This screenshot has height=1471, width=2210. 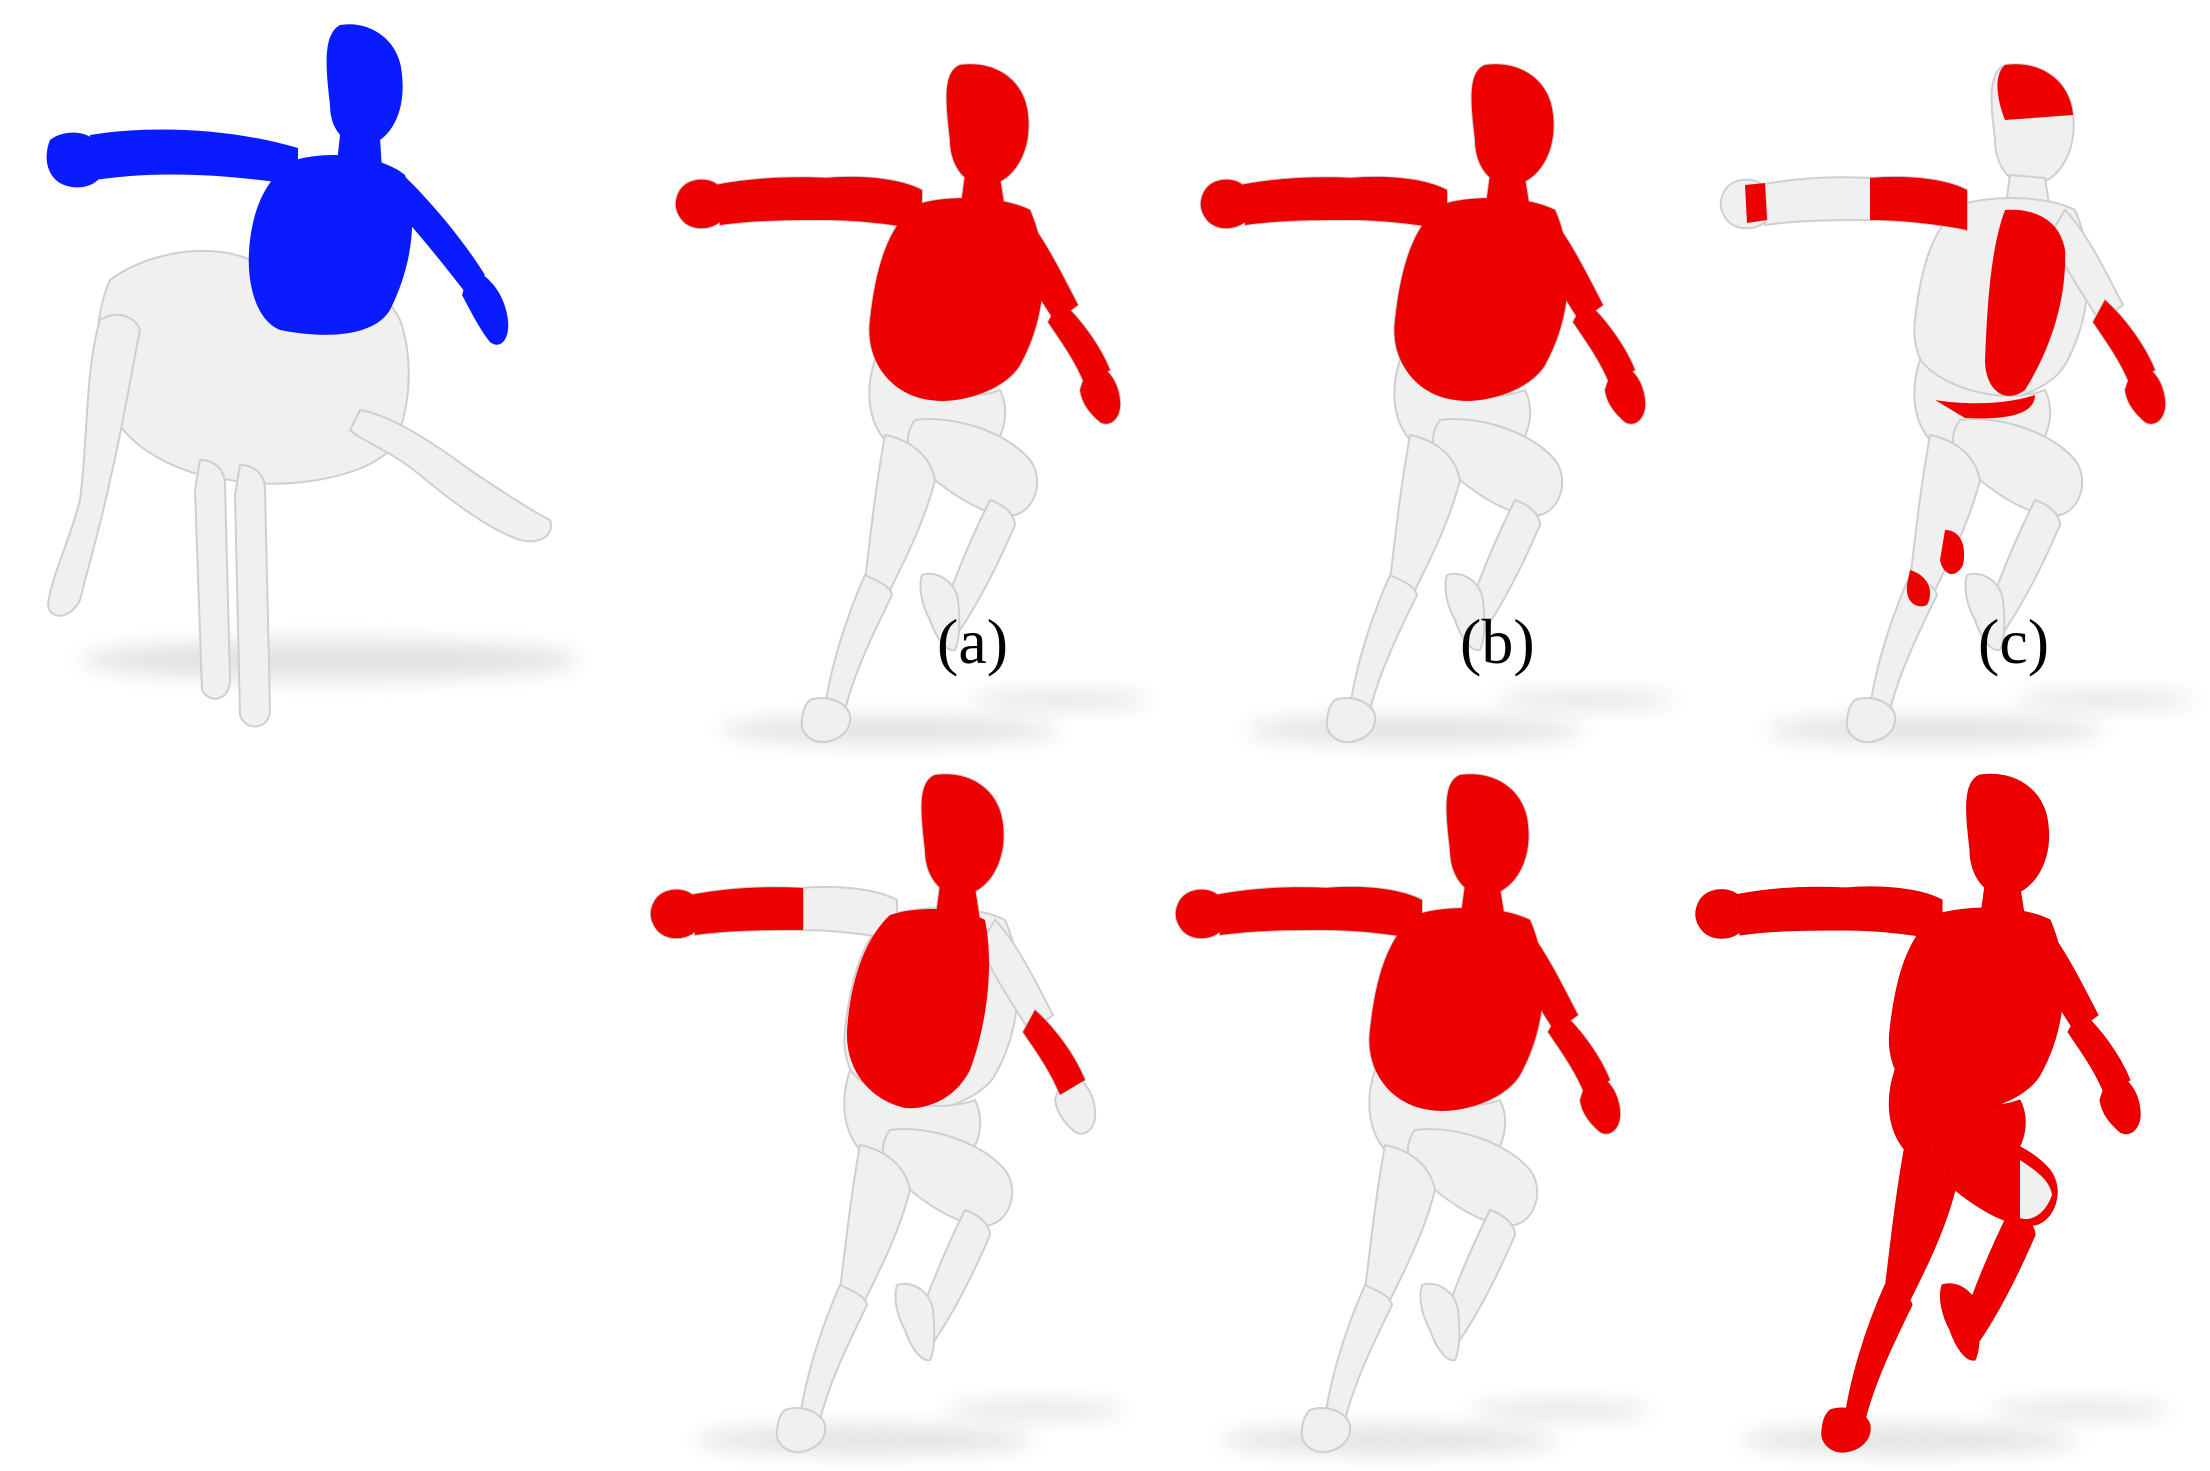 What do you see at coordinates (277, 184) in the screenshot?
I see `centaur-human-torso-region` at bounding box center [277, 184].